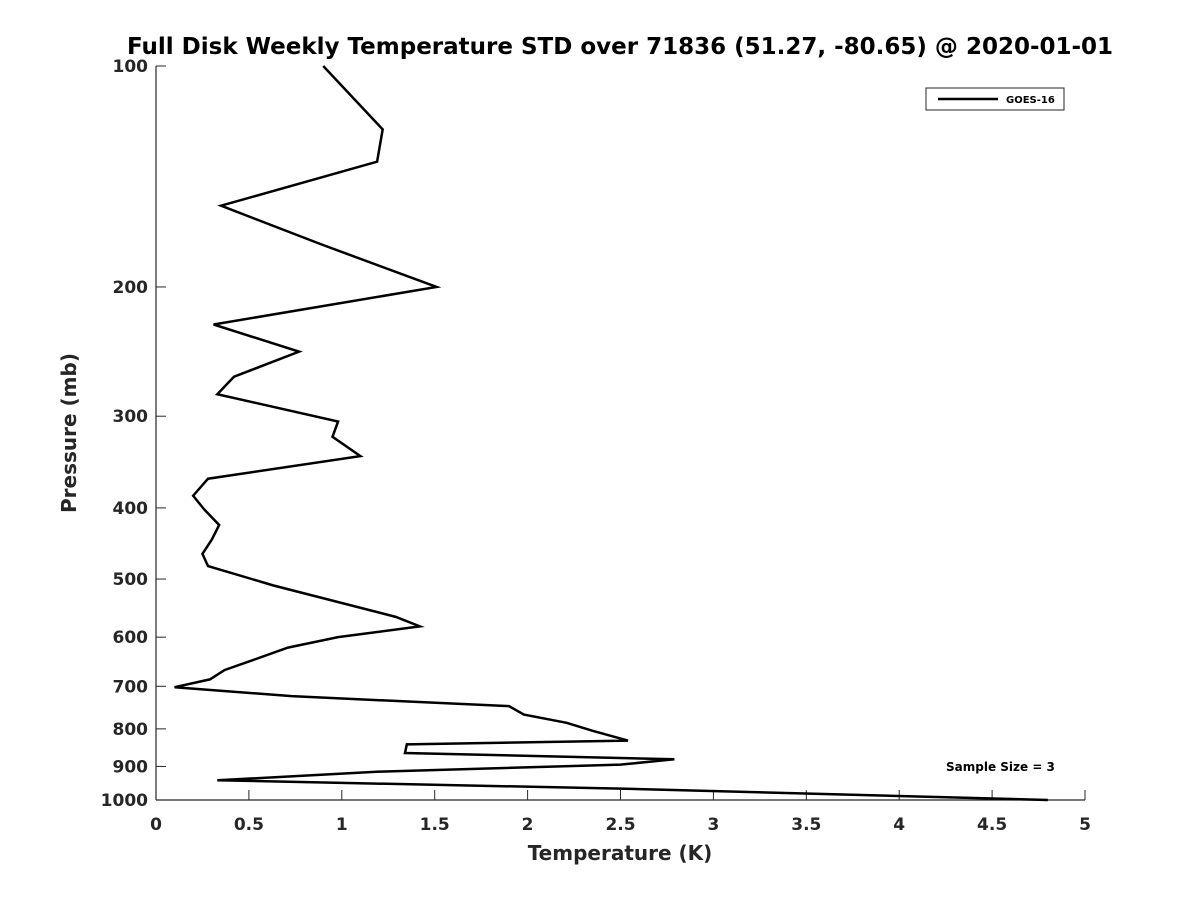 This screenshot has height=900, width=1200. I want to click on legend: GOES-16, so click(995, 99).